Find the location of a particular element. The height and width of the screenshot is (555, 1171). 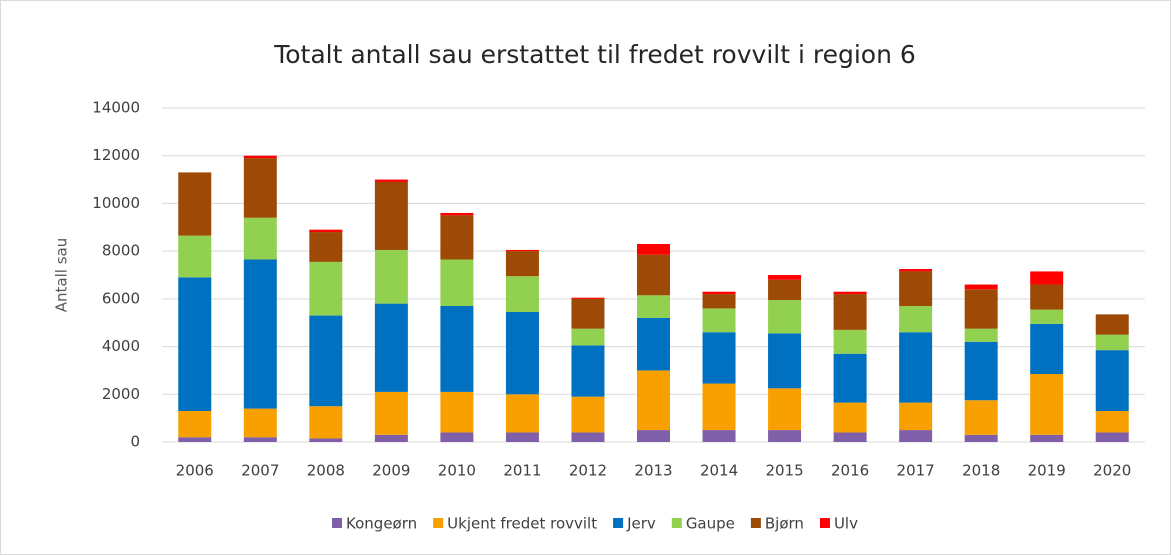

x-tick-label: 2014 is located at coordinates (719, 471).